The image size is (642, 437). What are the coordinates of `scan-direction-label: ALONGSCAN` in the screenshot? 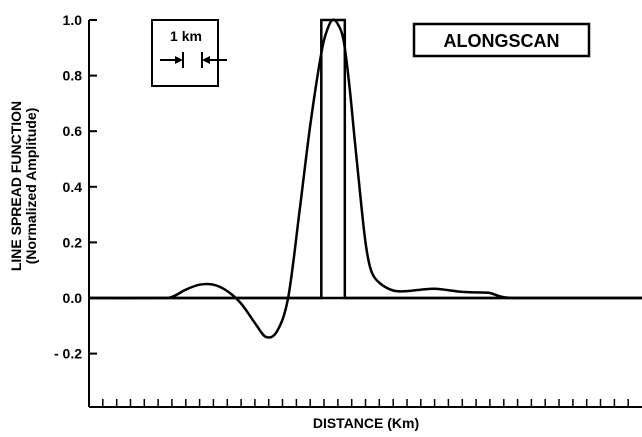 It's located at (501, 40).